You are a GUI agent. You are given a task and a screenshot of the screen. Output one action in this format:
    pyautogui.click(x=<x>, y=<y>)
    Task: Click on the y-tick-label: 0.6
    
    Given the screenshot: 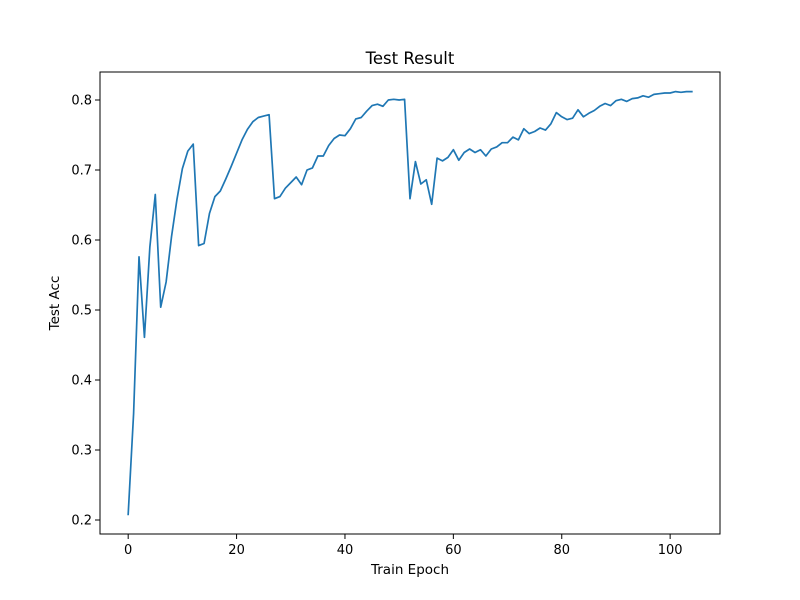 What is the action you would take?
    pyautogui.click(x=81, y=241)
    